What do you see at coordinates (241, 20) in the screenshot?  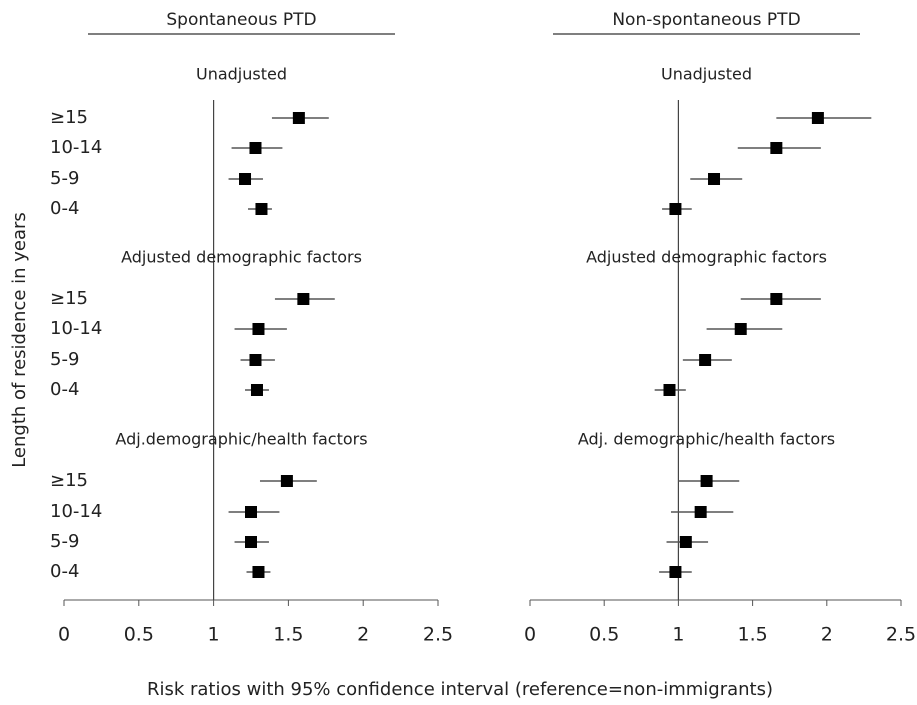 I see `panel-title: Spontaneous PTD` at bounding box center [241, 20].